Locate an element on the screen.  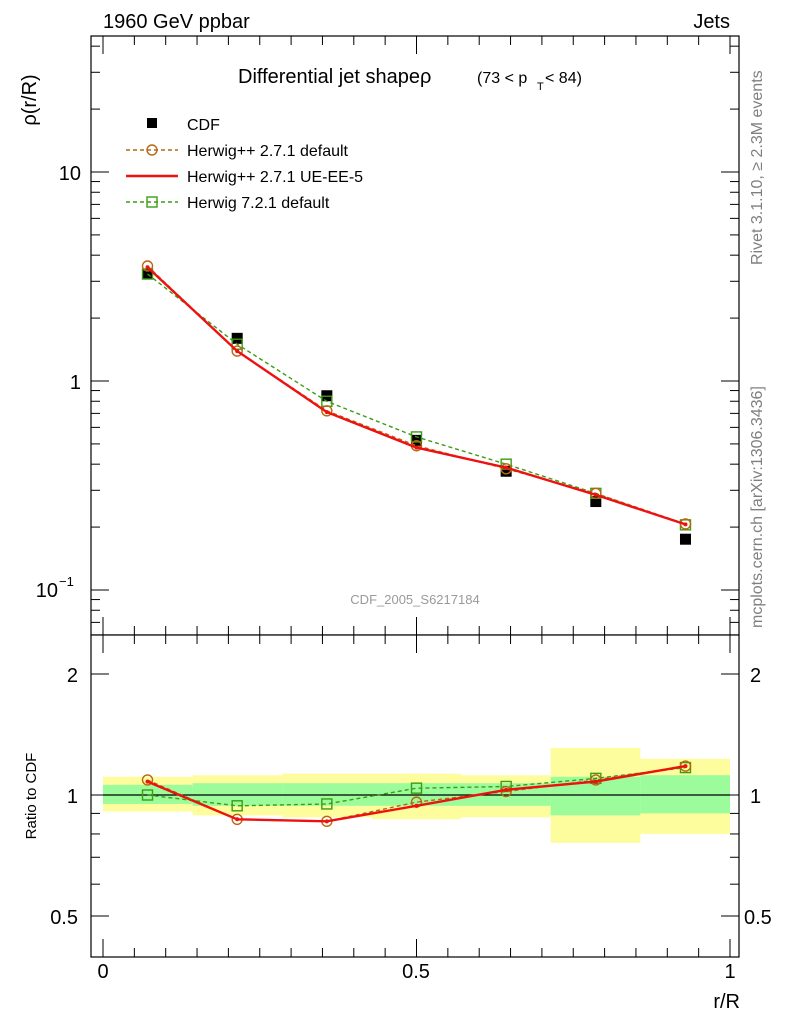
title-range-a: (73 < p is located at coordinates (502, 78).